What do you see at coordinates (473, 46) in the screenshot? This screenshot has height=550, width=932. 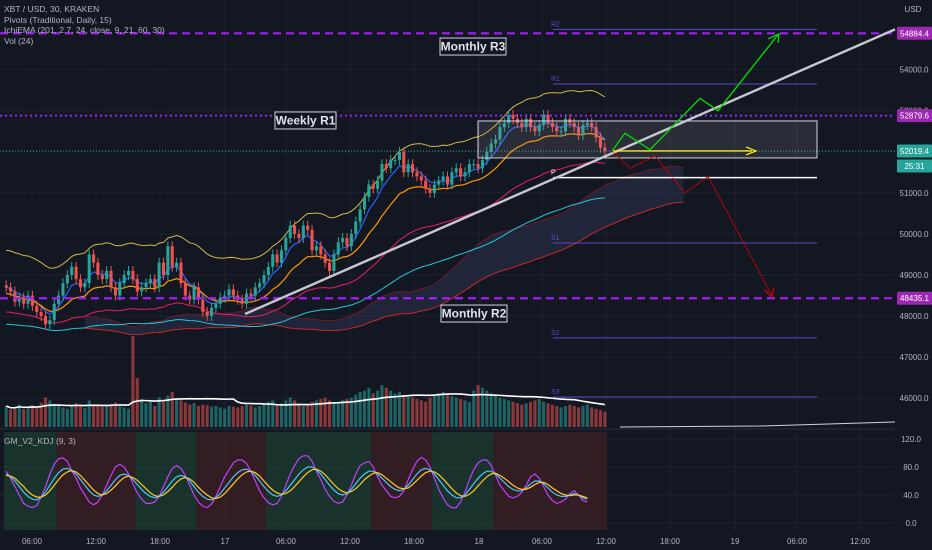 I see `monthly-r3-label-box` at bounding box center [473, 46].